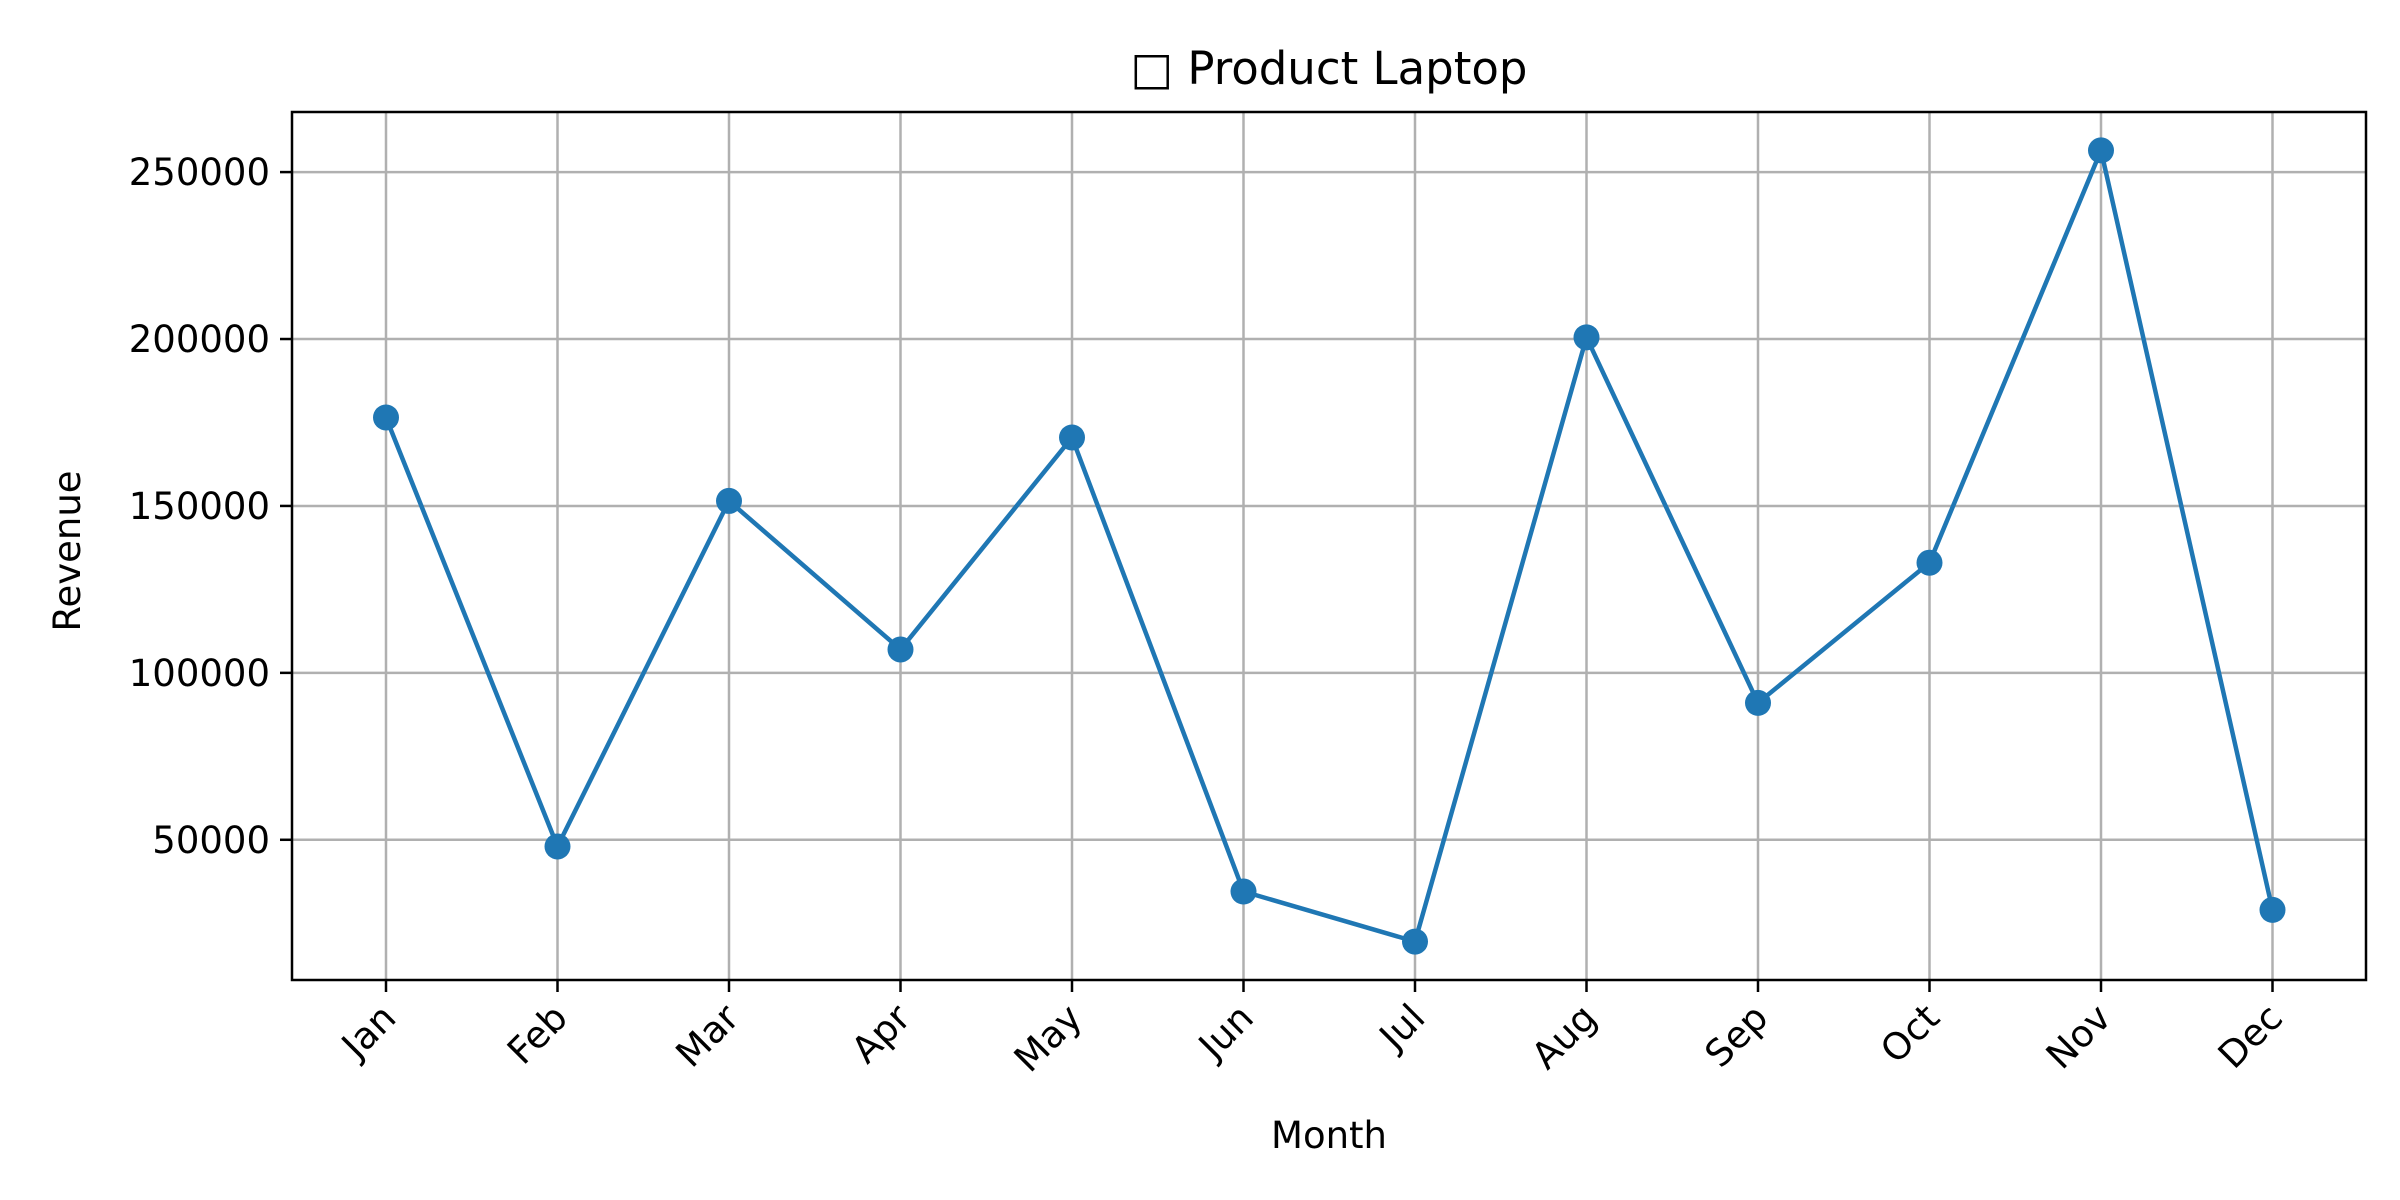  I want to click on y-axis-ticks: 50000 100000 150000 200000 250000, so click(210, 506).